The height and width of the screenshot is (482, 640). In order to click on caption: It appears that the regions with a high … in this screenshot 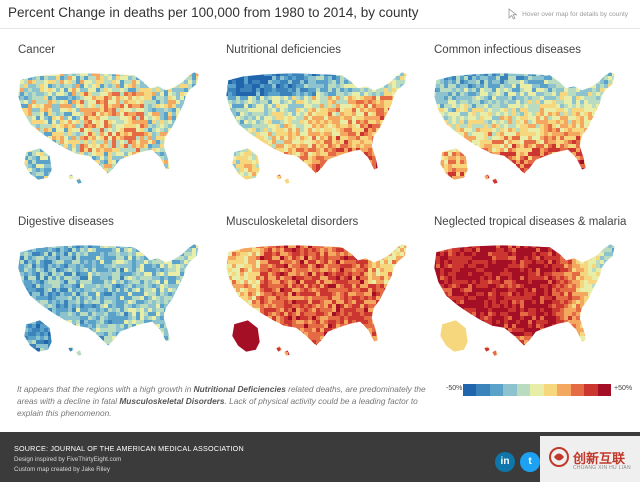, I will do `click(227, 401)`.